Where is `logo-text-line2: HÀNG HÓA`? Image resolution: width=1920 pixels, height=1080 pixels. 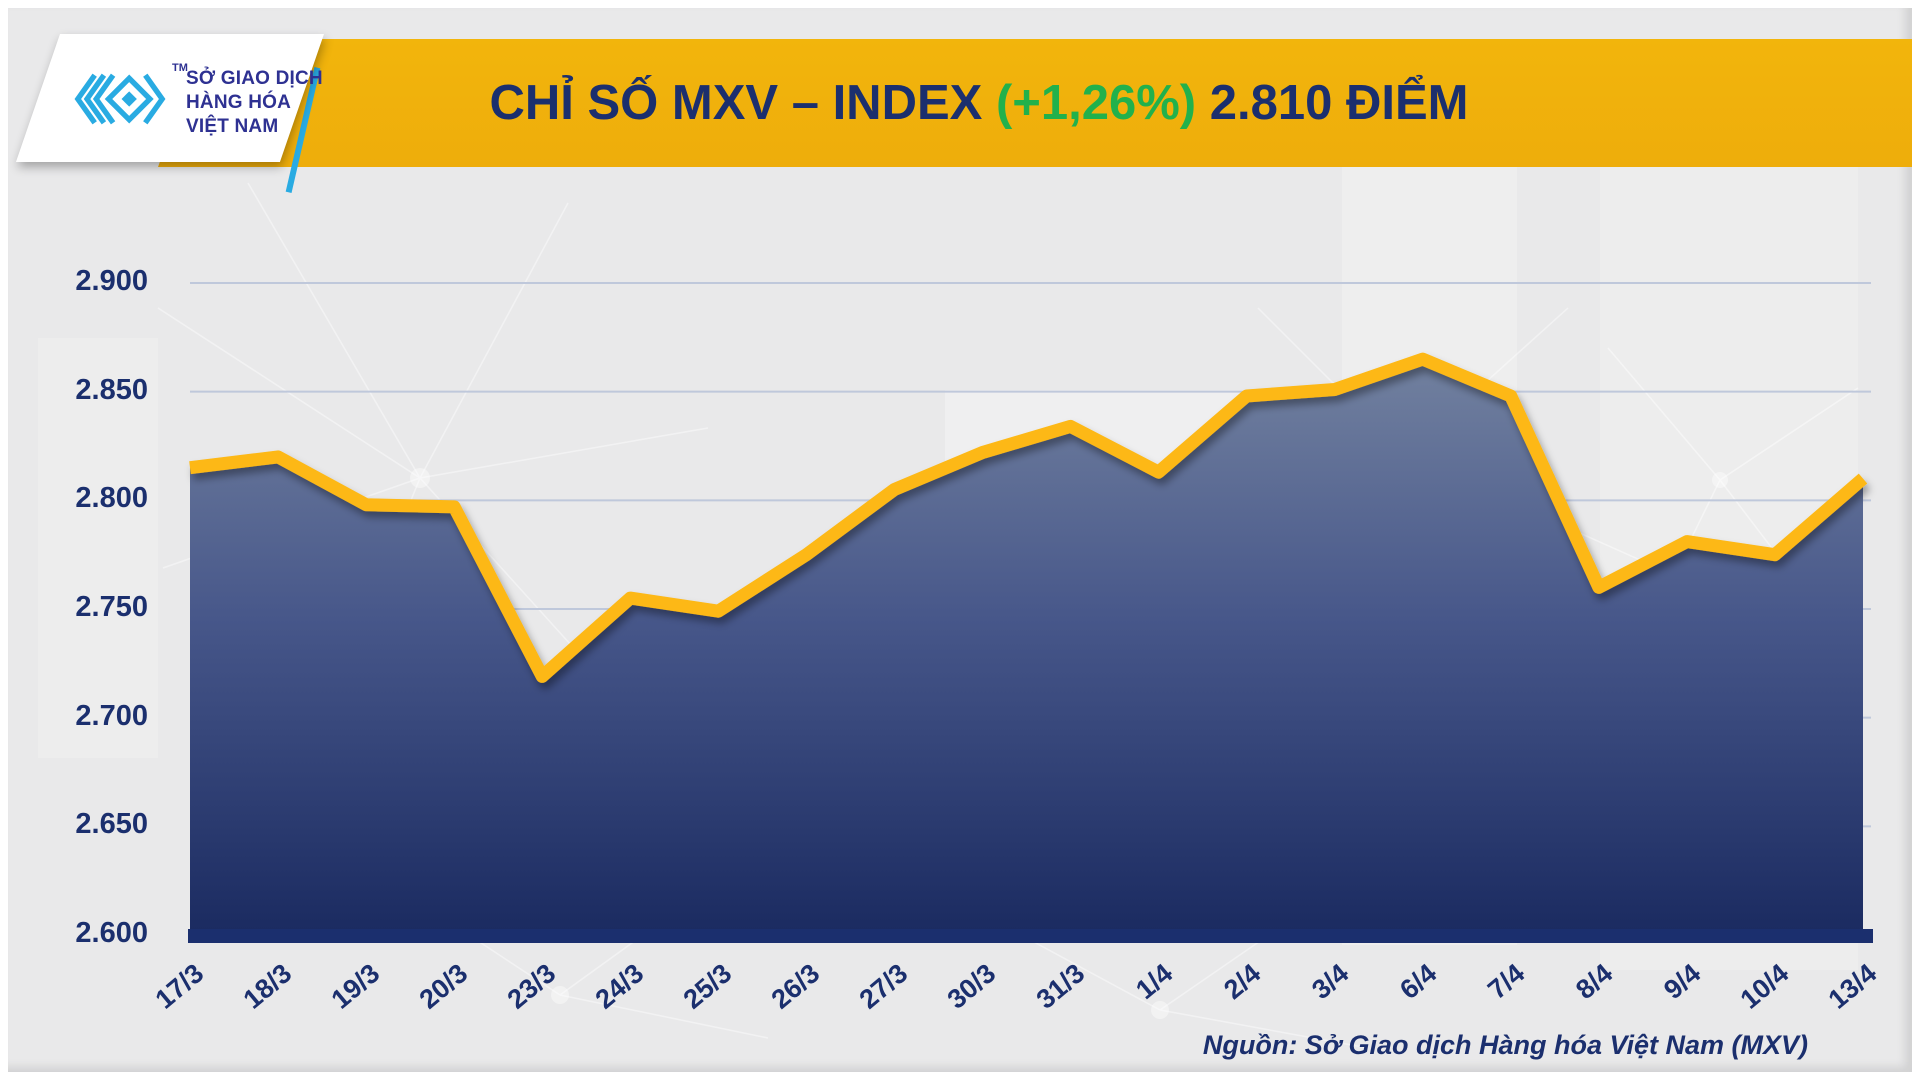
logo-text-line2: HÀNG HÓA is located at coordinates (239, 102).